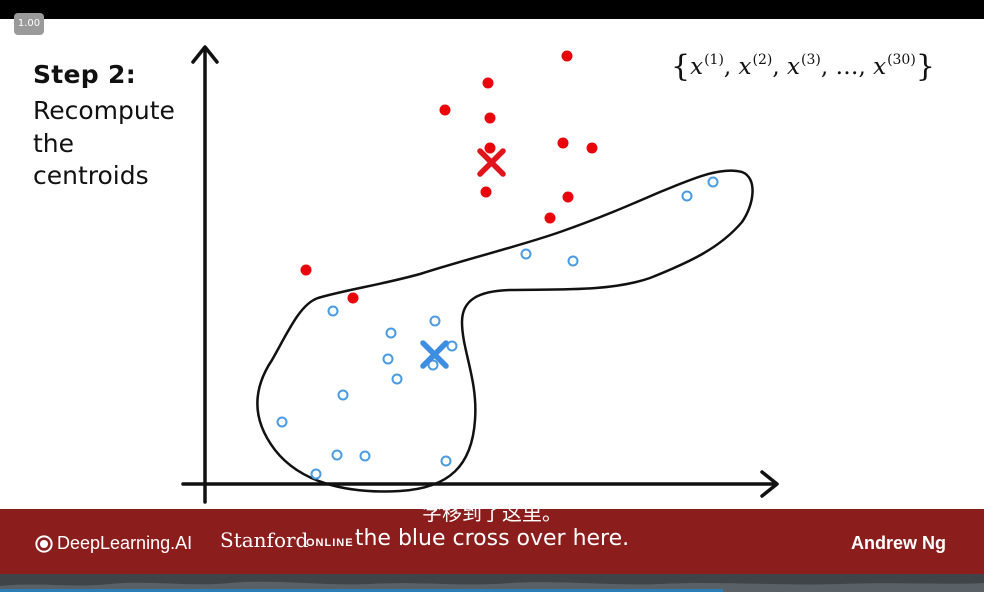 The image size is (984, 592). Describe the element at coordinates (54, 143) in the screenshot. I see `step-line: the` at that location.